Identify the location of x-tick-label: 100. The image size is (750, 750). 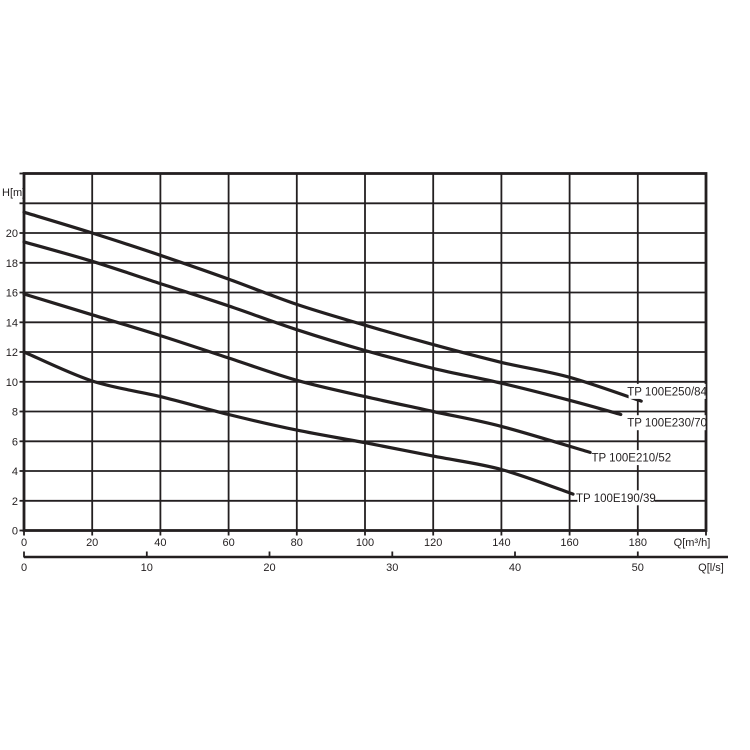
(365, 543).